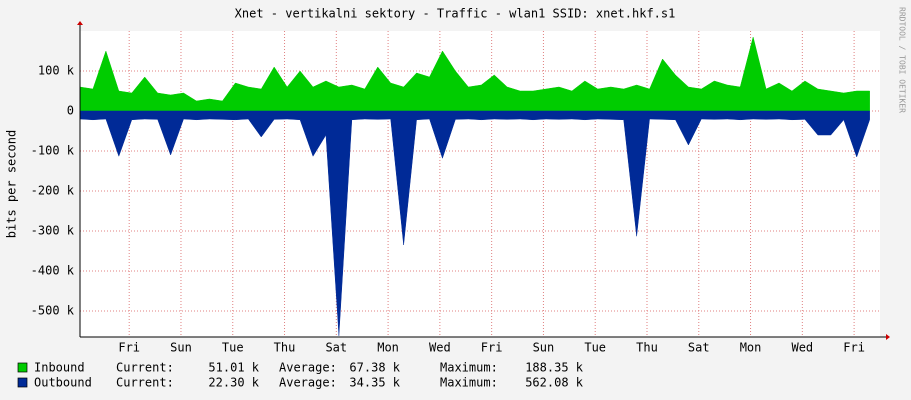 Image resolution: width=911 pixels, height=400 pixels. I want to click on y-tick-label: -100 k, so click(53, 151).